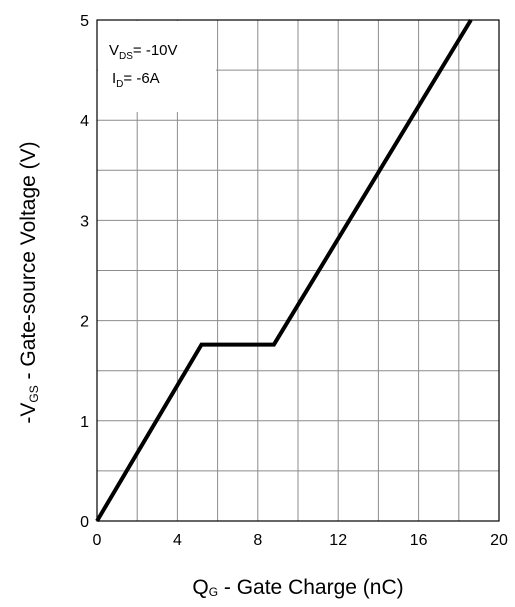  Describe the element at coordinates (136, 80) in the screenshot. I see `annotation-id: ID= -6A` at that location.